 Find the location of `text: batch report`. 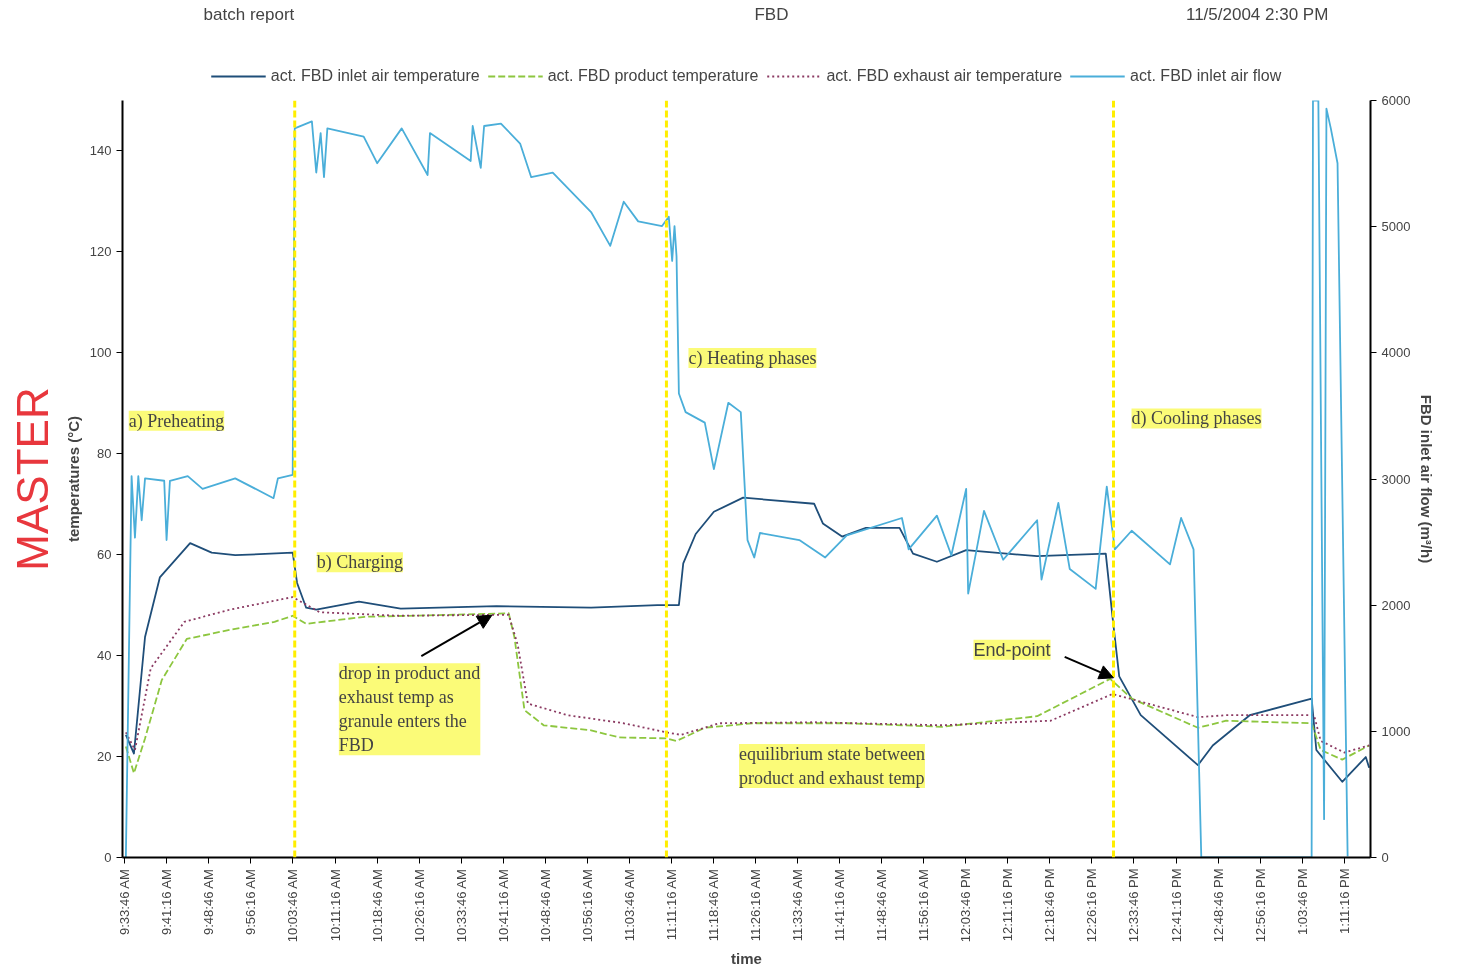

text: batch report is located at coordinates (249, 14).